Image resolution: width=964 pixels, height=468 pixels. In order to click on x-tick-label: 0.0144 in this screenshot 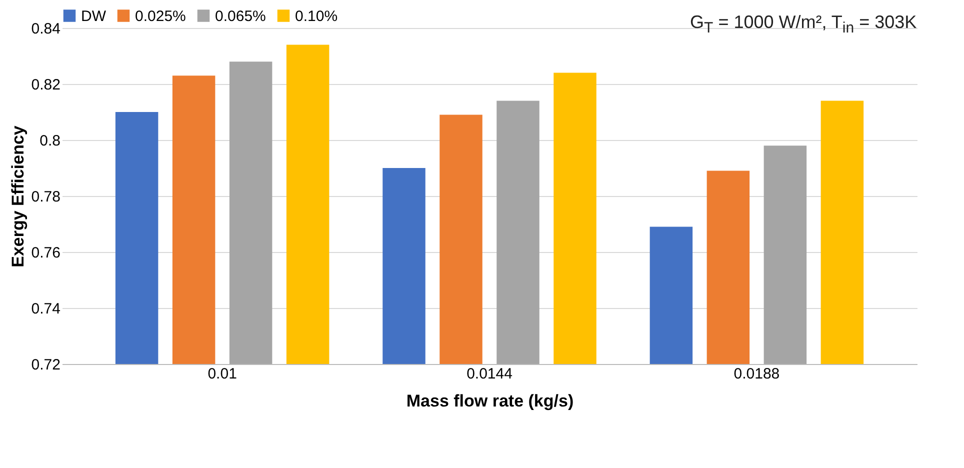, I will do `click(489, 374)`.